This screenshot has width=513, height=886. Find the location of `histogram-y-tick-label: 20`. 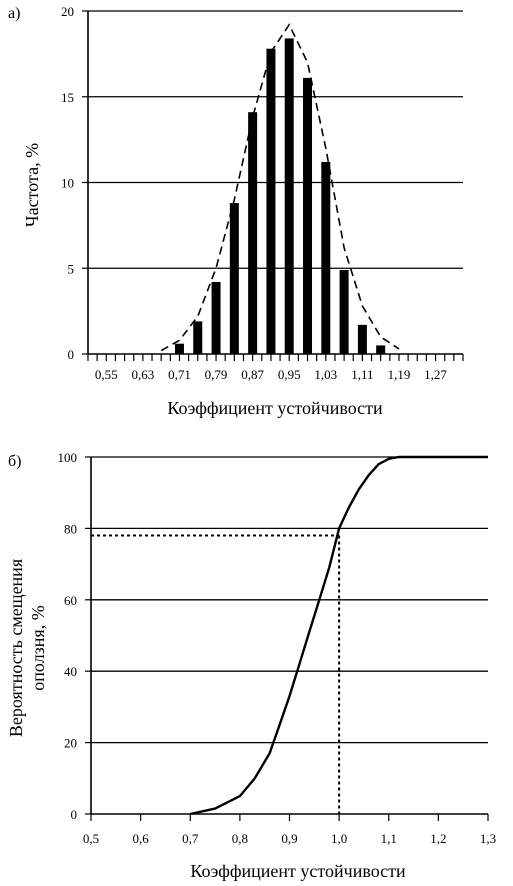

histogram-y-tick-label: 20 is located at coordinates (67, 11).